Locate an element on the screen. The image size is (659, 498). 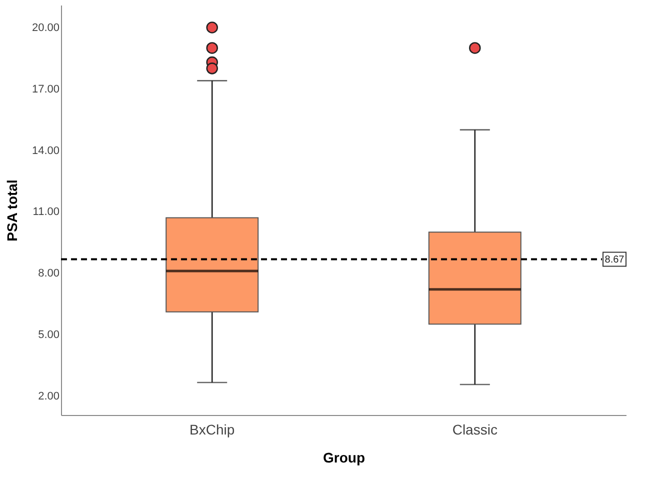
y-tick-label: 8.00 is located at coordinates (49, 274).